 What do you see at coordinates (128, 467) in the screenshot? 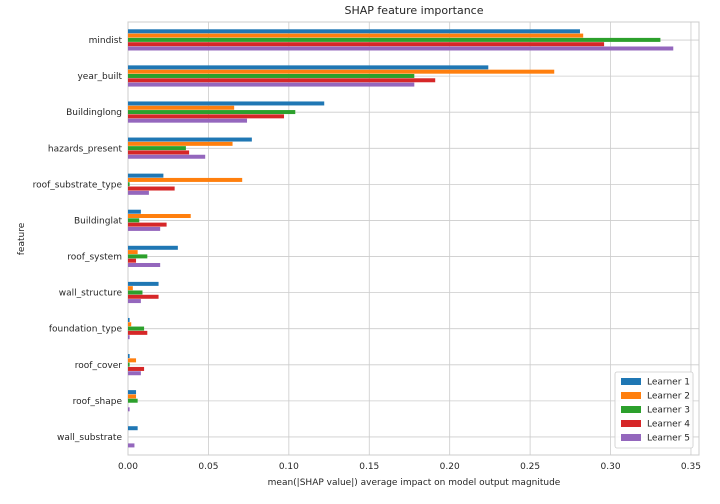
I see `x-tick-label: 0.00` at bounding box center [128, 467].